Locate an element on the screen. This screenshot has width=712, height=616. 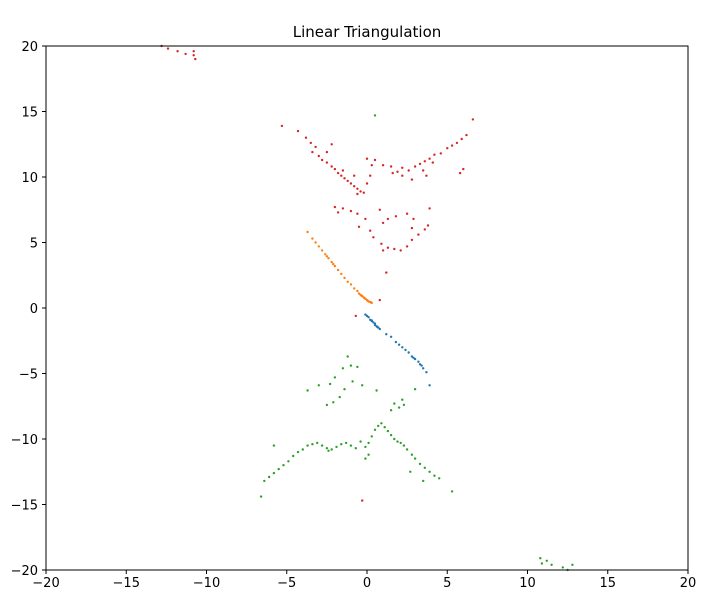
x-axis: −20 −15 −10 −5 0 5 10 15 20 is located at coordinates (364, 580).